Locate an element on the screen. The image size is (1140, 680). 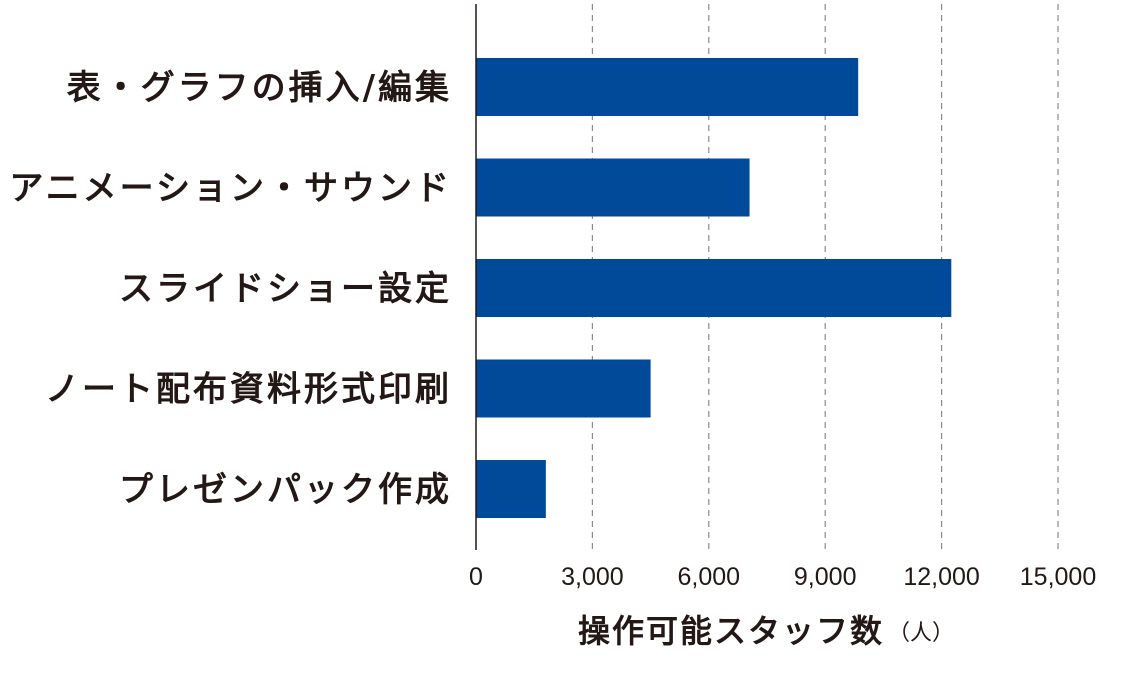
x-tick-label-2: 6,000 is located at coordinates (709, 577).